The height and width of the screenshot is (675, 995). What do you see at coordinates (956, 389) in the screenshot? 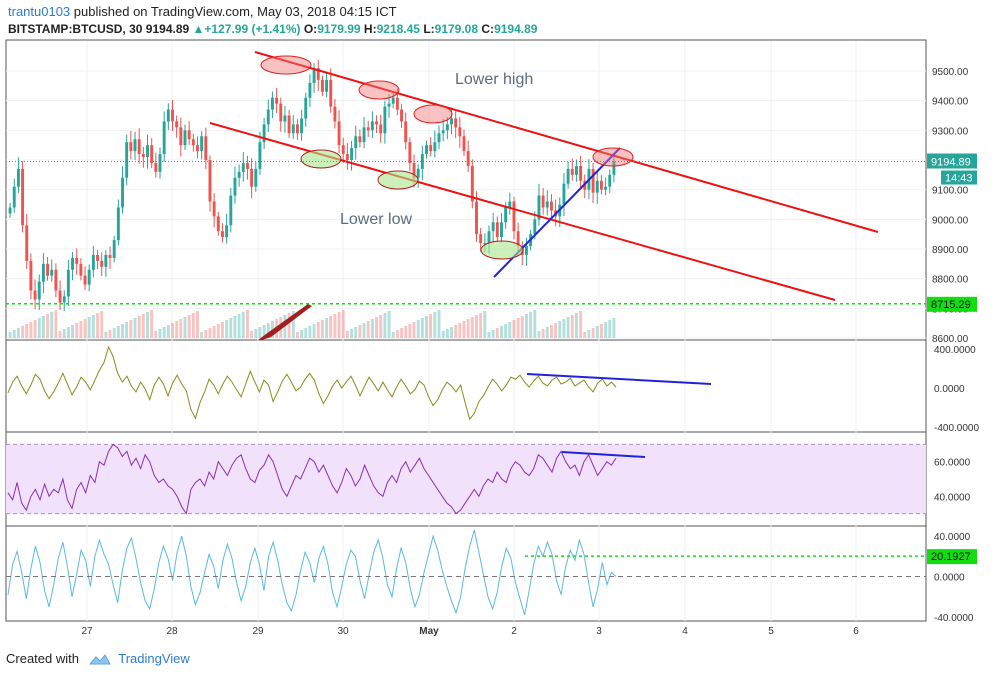
I see `osc1-axis: 400.0000 0.0000 -400.0000` at bounding box center [956, 389].